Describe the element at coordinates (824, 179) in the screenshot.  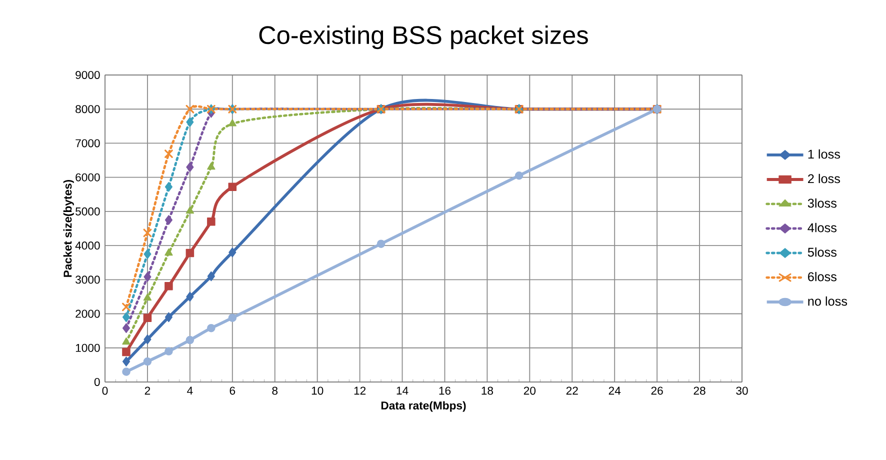
I see `legend-label: 2 loss` at that location.